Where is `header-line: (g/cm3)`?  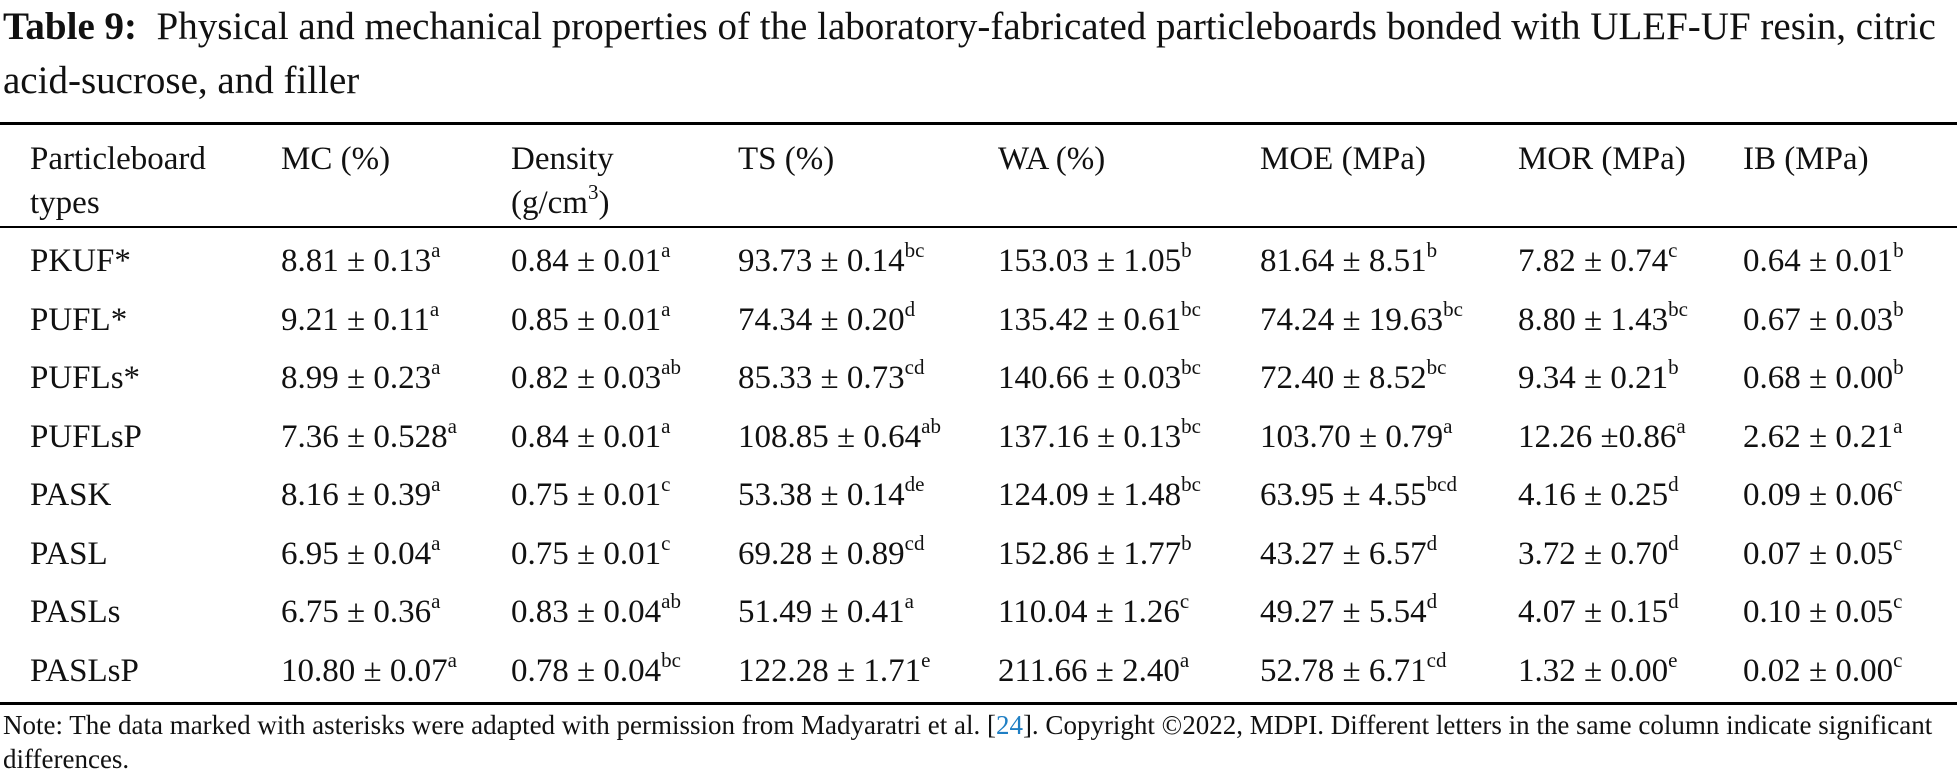
header-line: (g/cm3) is located at coordinates (562, 204).